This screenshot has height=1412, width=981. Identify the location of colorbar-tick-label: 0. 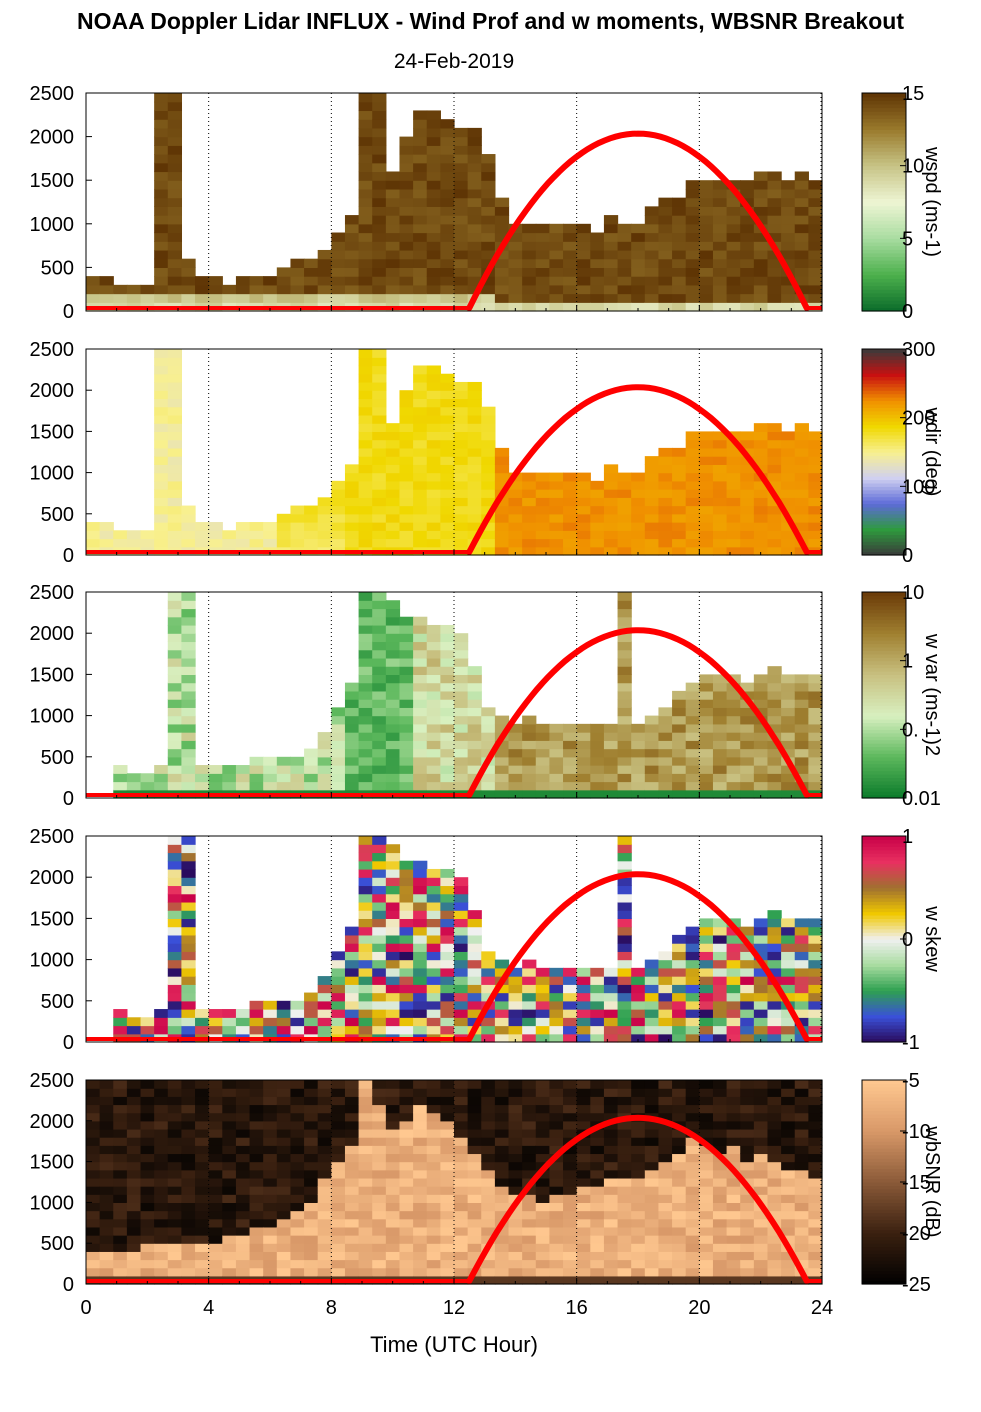
(907, 312).